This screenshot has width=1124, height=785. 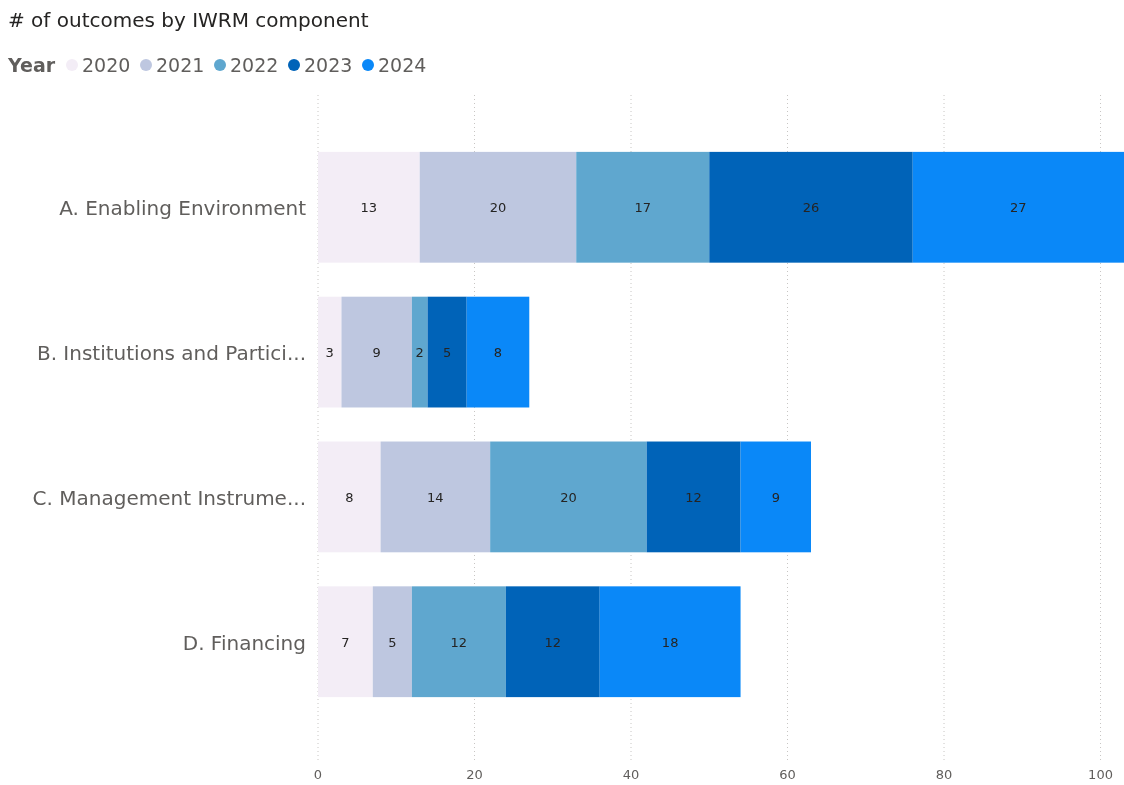 What do you see at coordinates (106, 65) in the screenshot?
I see `legend-label: 2020` at bounding box center [106, 65].